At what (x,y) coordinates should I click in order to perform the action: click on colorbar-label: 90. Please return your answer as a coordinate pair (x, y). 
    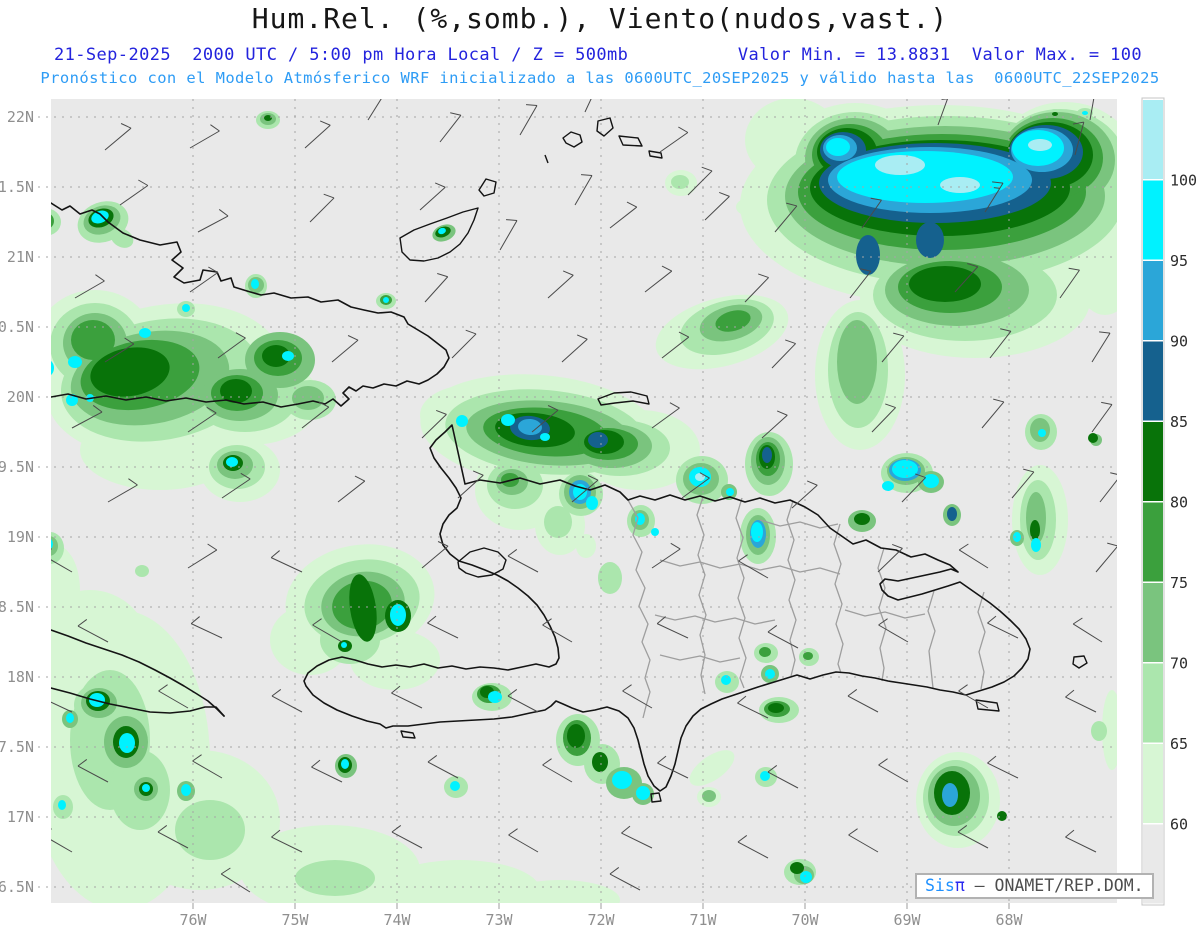
    Looking at the image, I should click on (1179, 342).